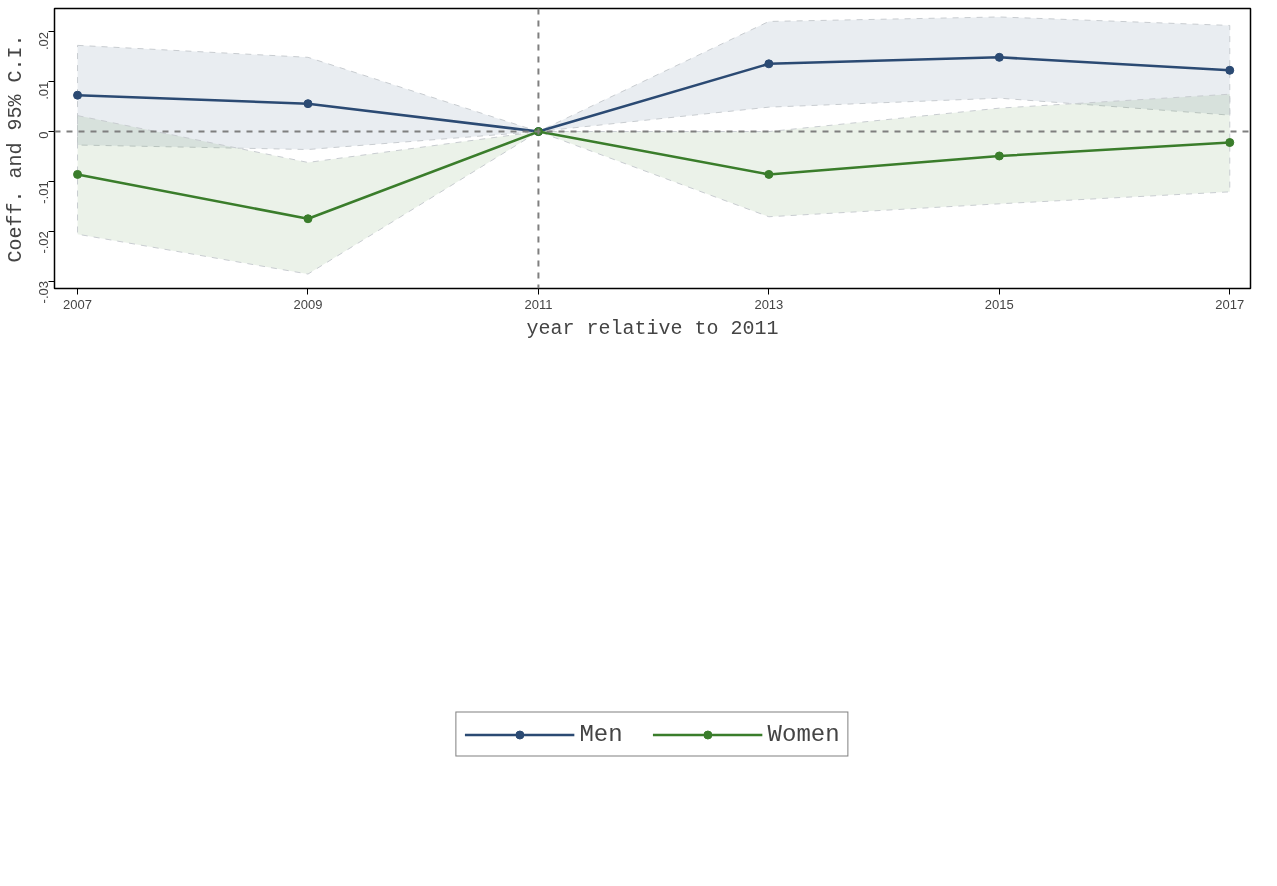  I want to click on y-axis-title: Coeff. and 95% C.I., so click(15, 148).